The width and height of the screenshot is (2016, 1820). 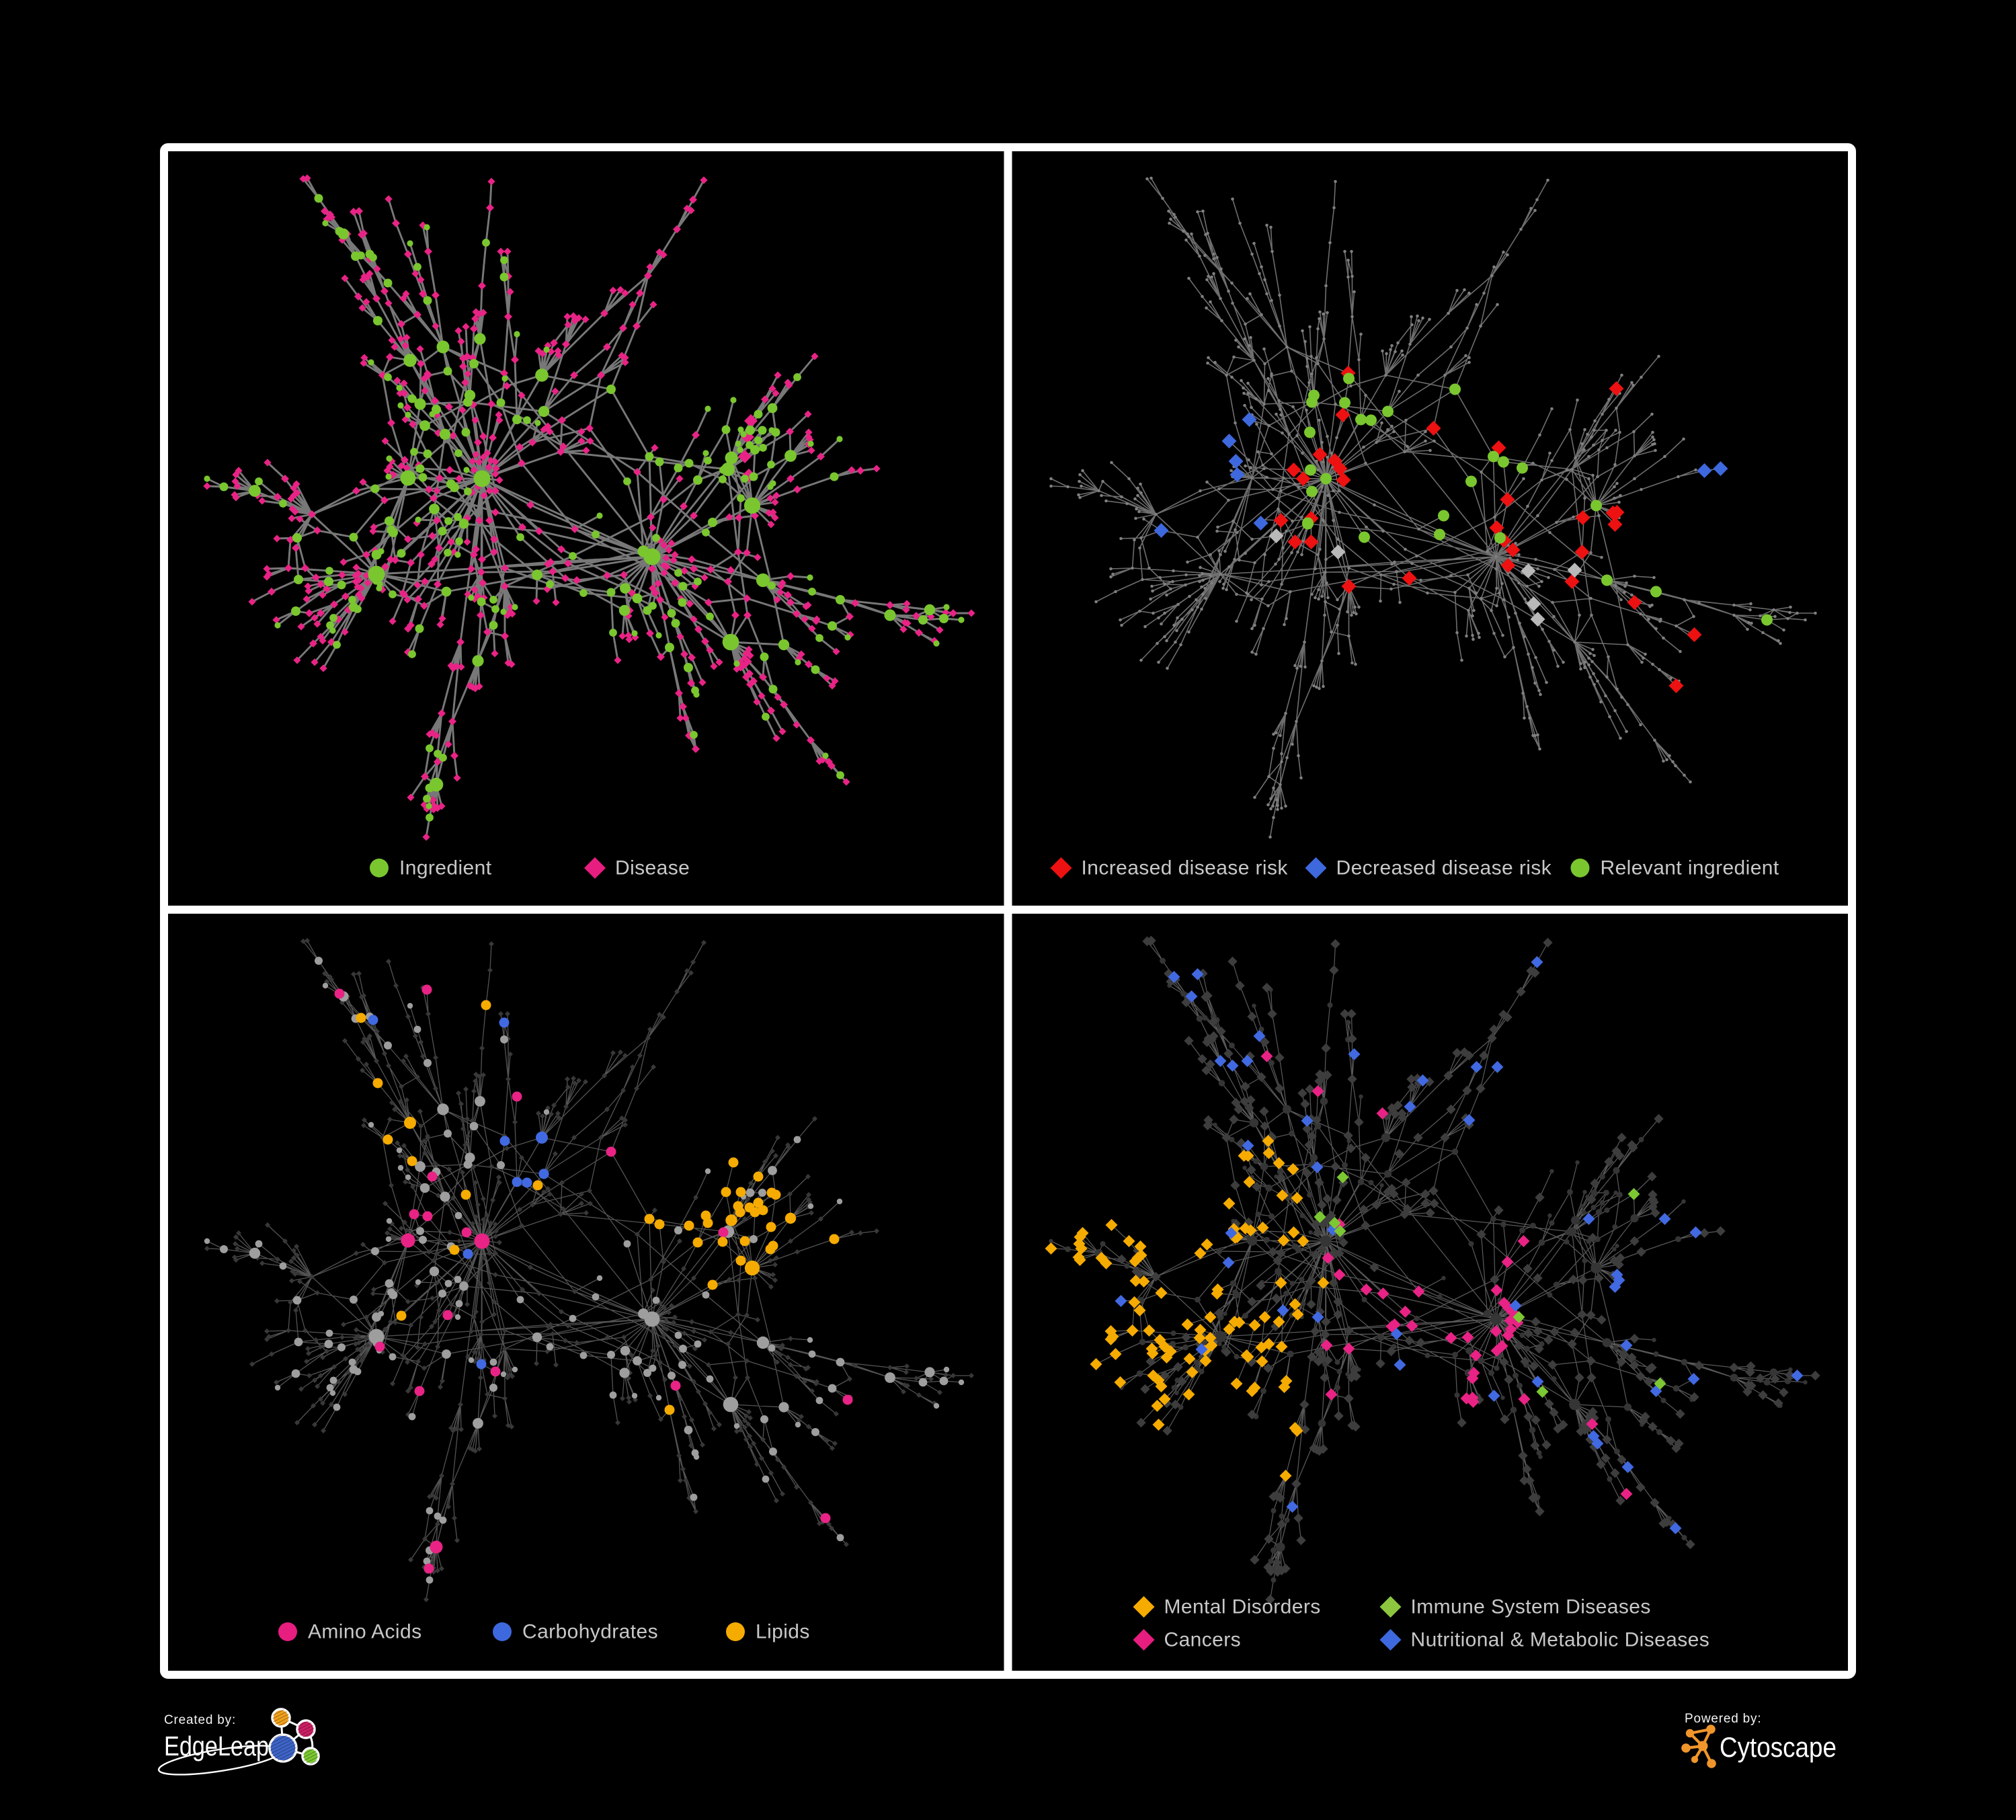 I want to click on svg-text: EdgeLeap, so click(x=216, y=1746).